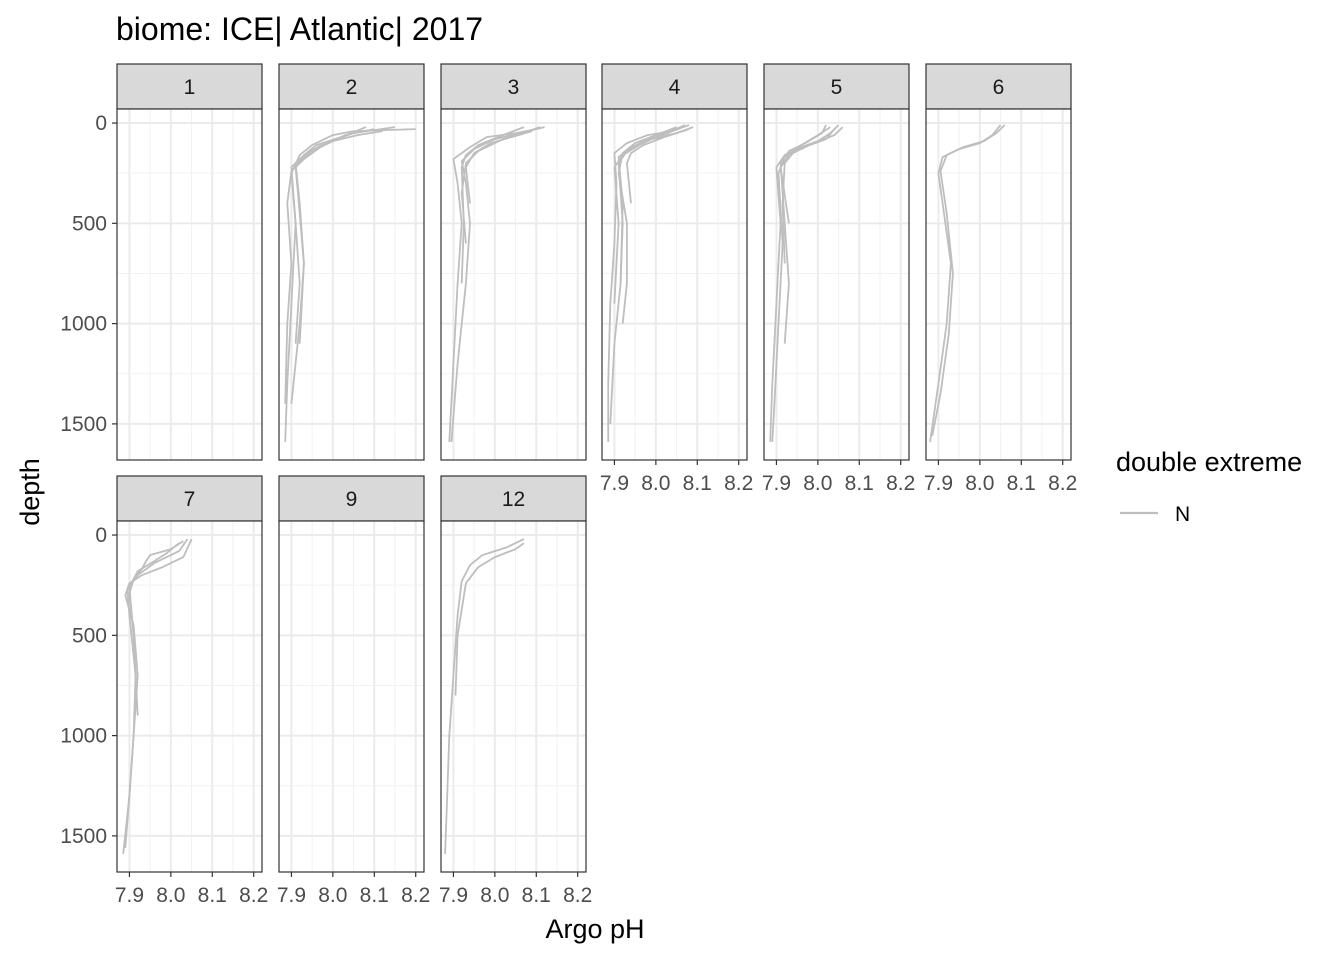  I want to click on strip-label: 1, so click(190, 87).